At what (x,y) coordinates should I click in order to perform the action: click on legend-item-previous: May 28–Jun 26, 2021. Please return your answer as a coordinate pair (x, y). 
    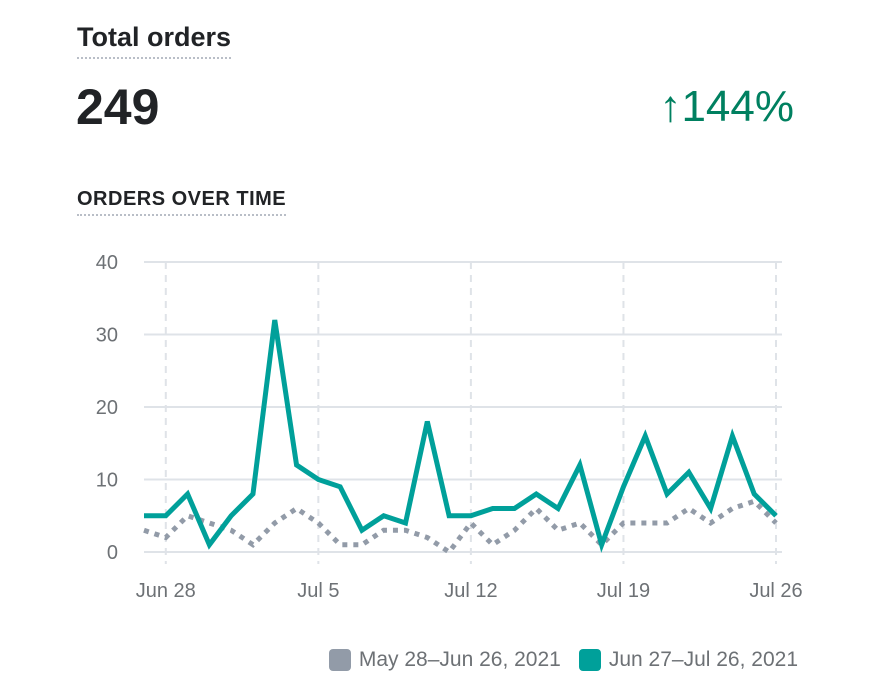
    Looking at the image, I should click on (444, 660).